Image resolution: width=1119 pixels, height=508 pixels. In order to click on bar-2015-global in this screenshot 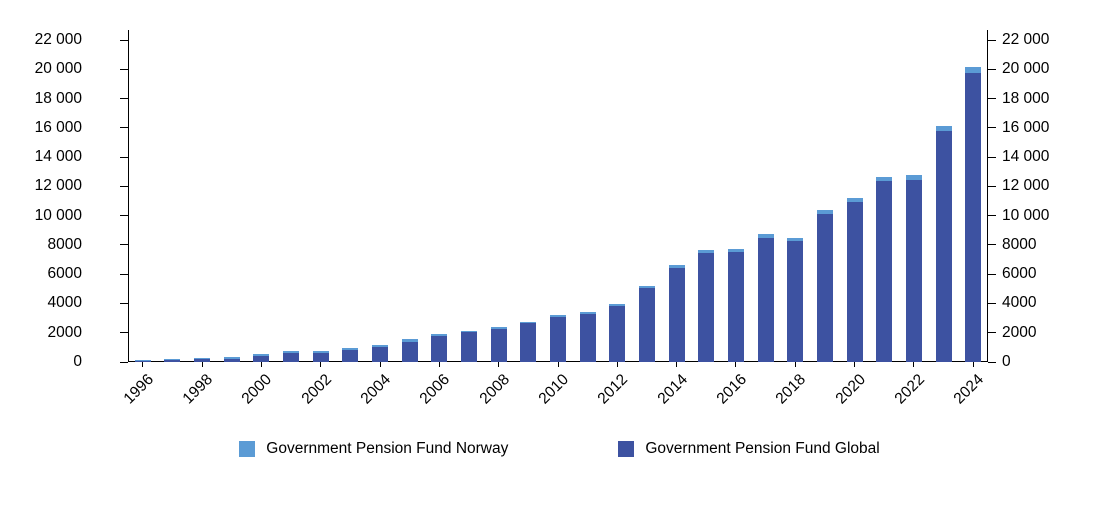, I will do `click(706, 307)`.